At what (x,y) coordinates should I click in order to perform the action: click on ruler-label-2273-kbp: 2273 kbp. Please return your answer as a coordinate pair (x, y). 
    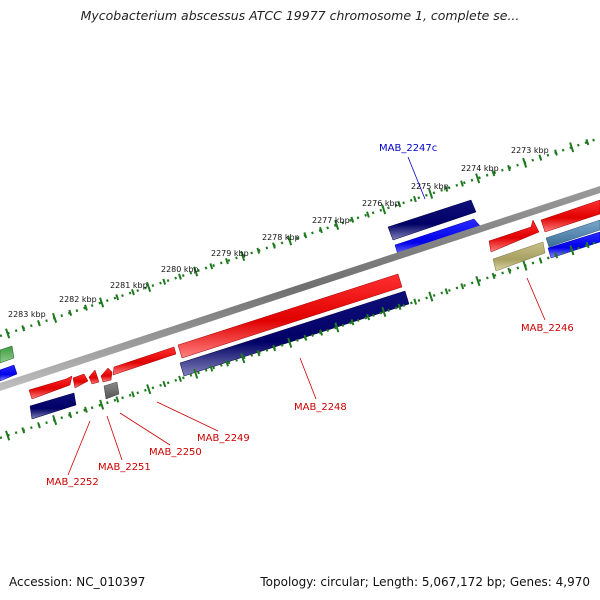
    Looking at the image, I should click on (530, 150).